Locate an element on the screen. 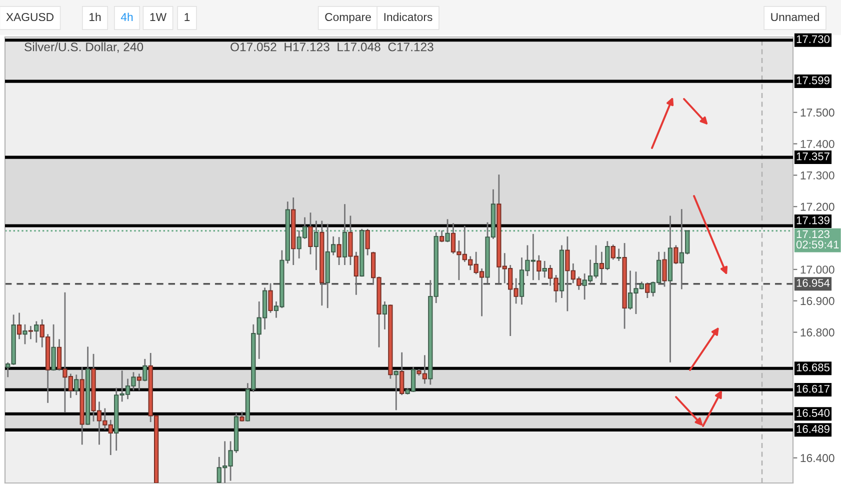 The height and width of the screenshot is (485, 841). text: XAGUSD is located at coordinates (30, 17).